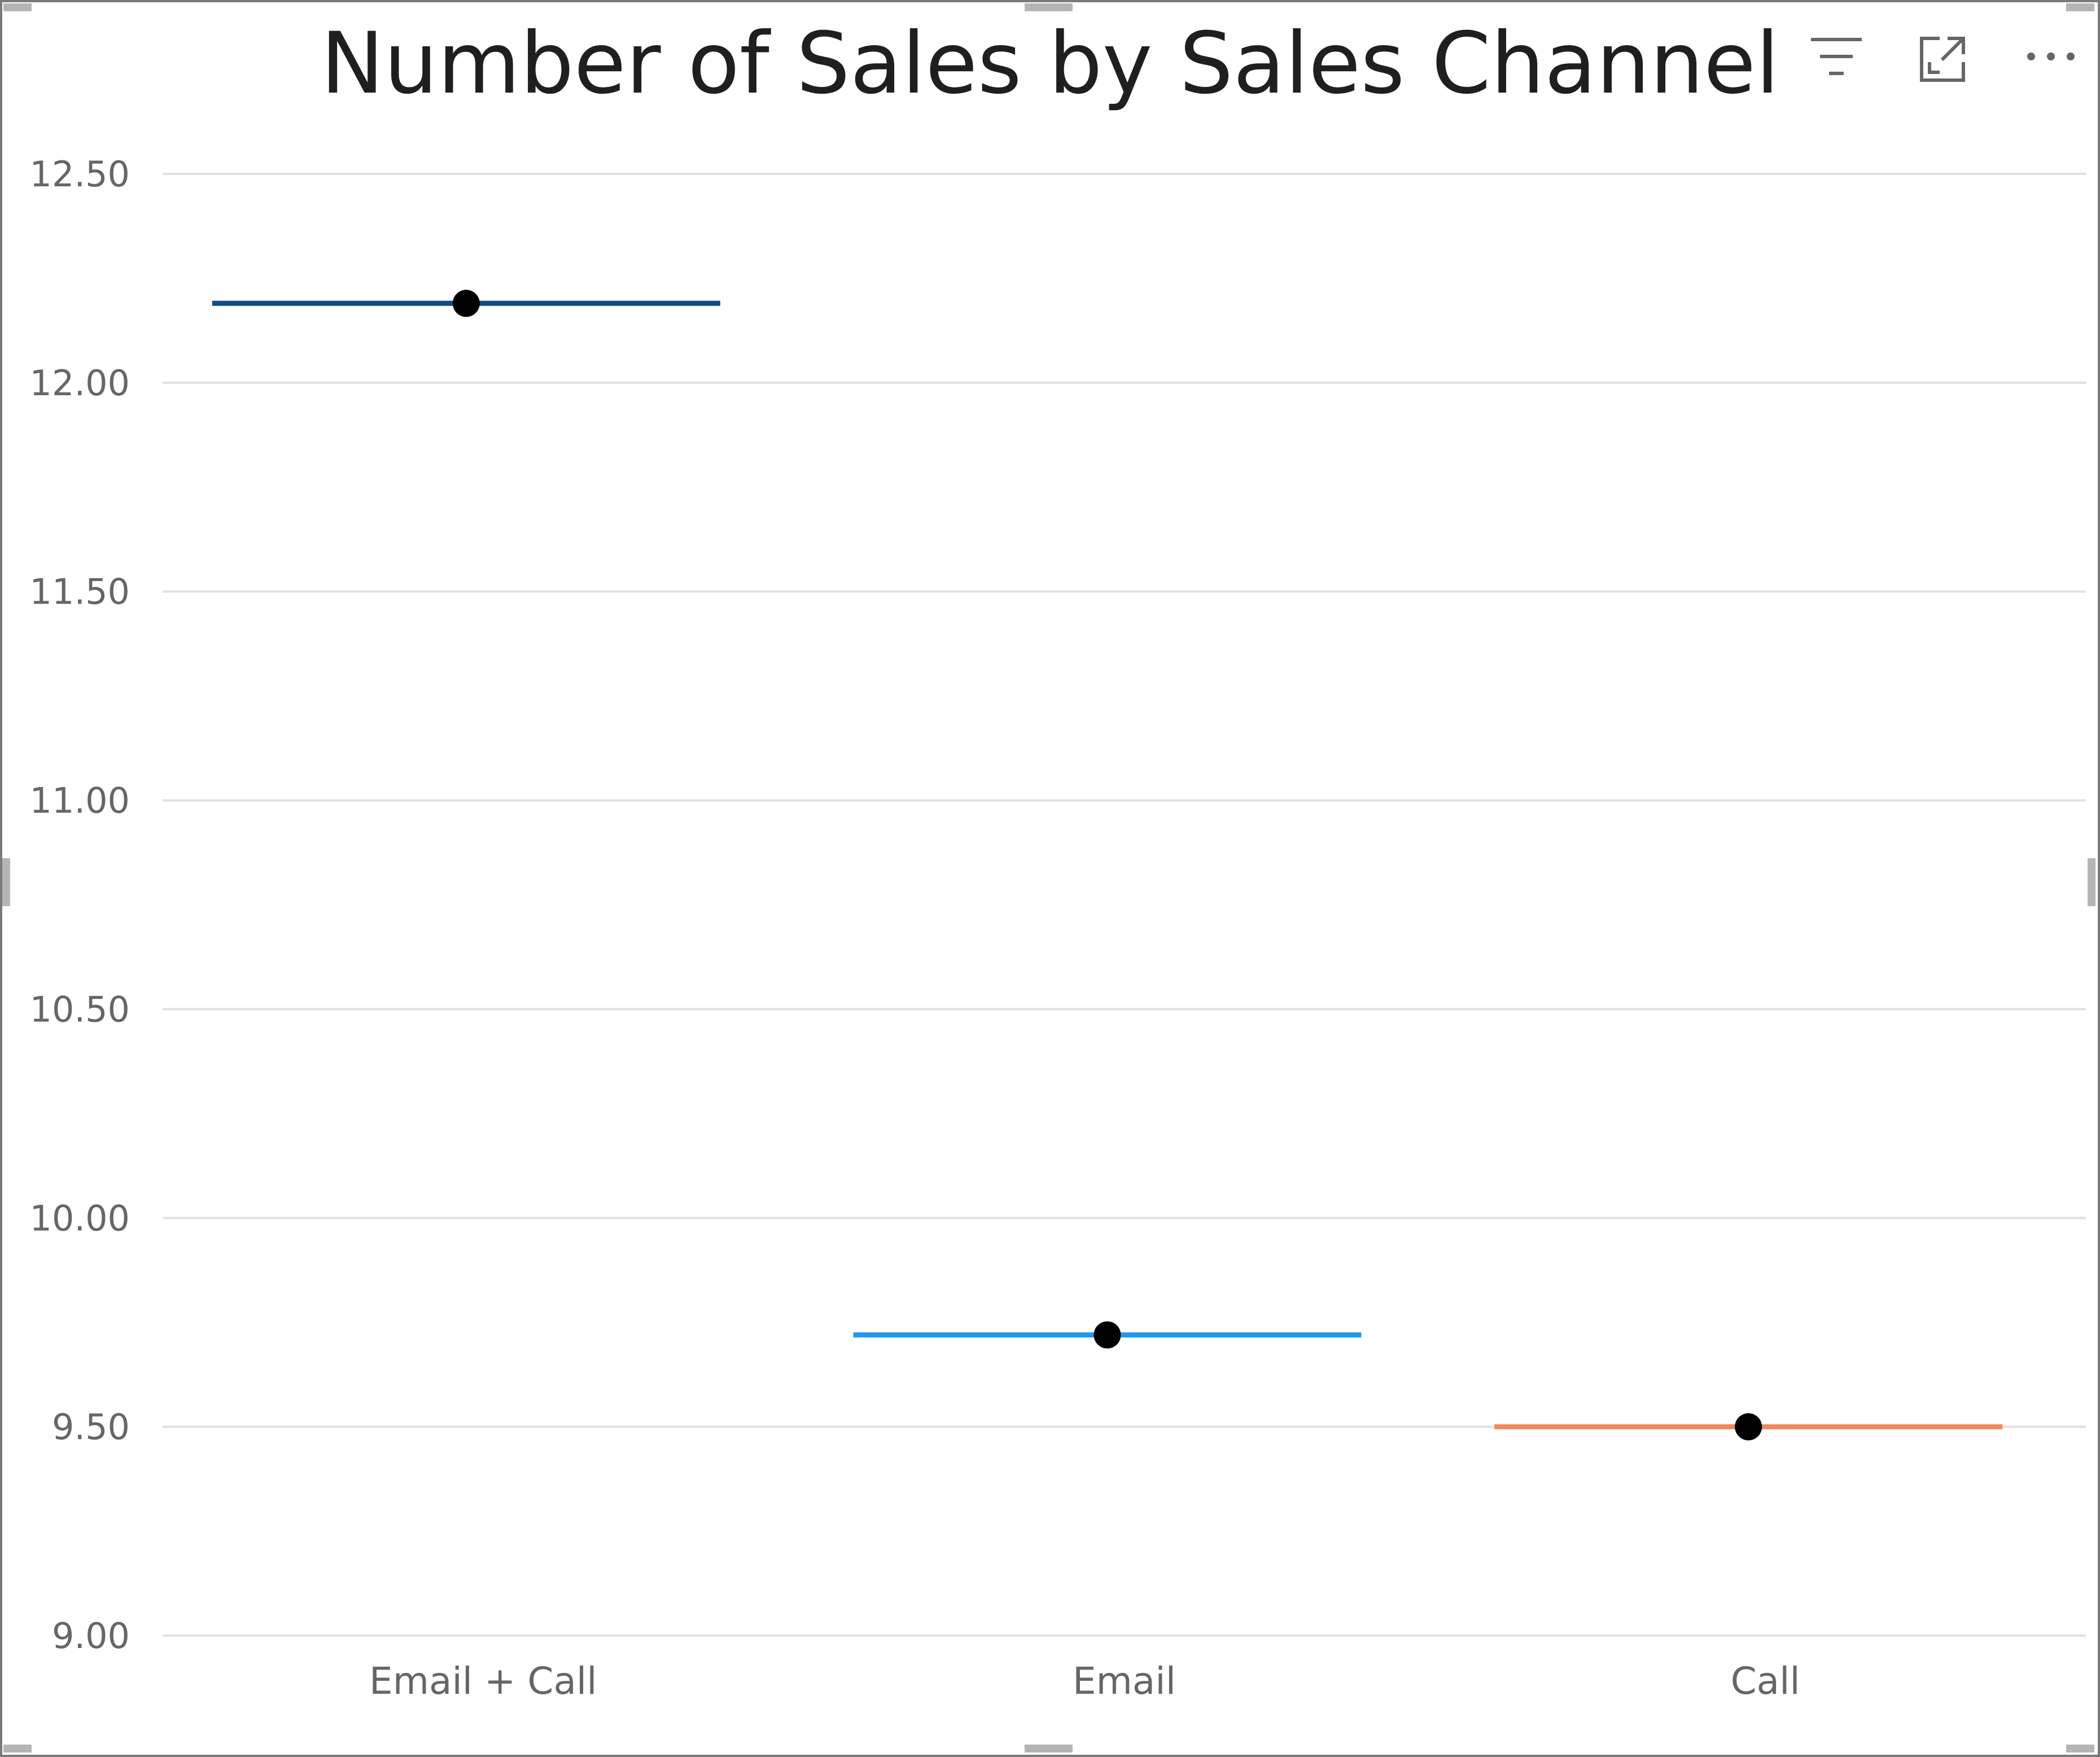 Image resolution: width=2100 pixels, height=1757 pixels. I want to click on x-category-label: Email, so click(1124, 1681).